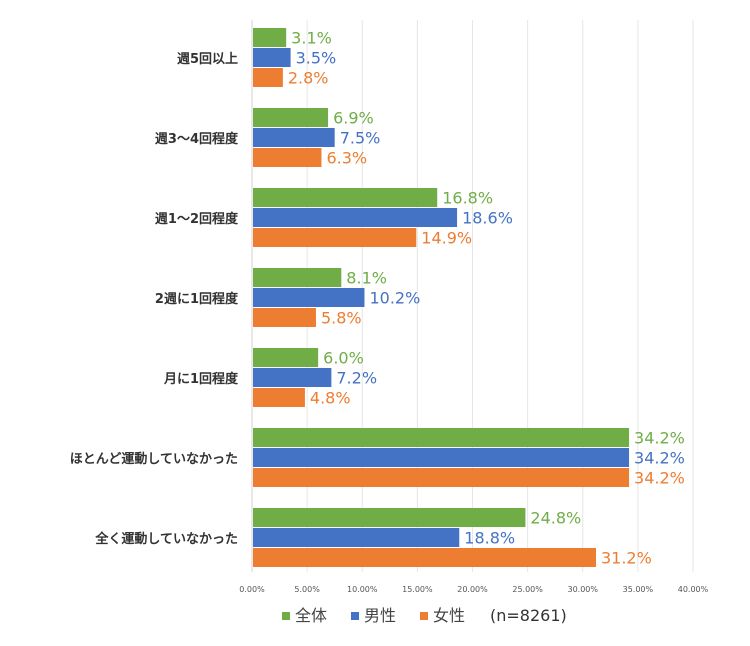  I want to click on category-label: 週3～4回程度, so click(197, 139).